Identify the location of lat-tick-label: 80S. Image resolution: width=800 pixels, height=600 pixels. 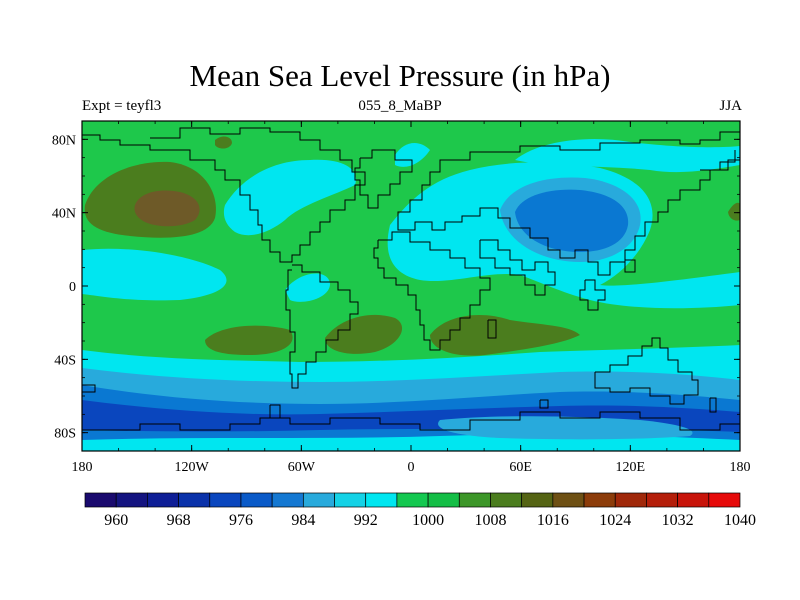
(65, 434).